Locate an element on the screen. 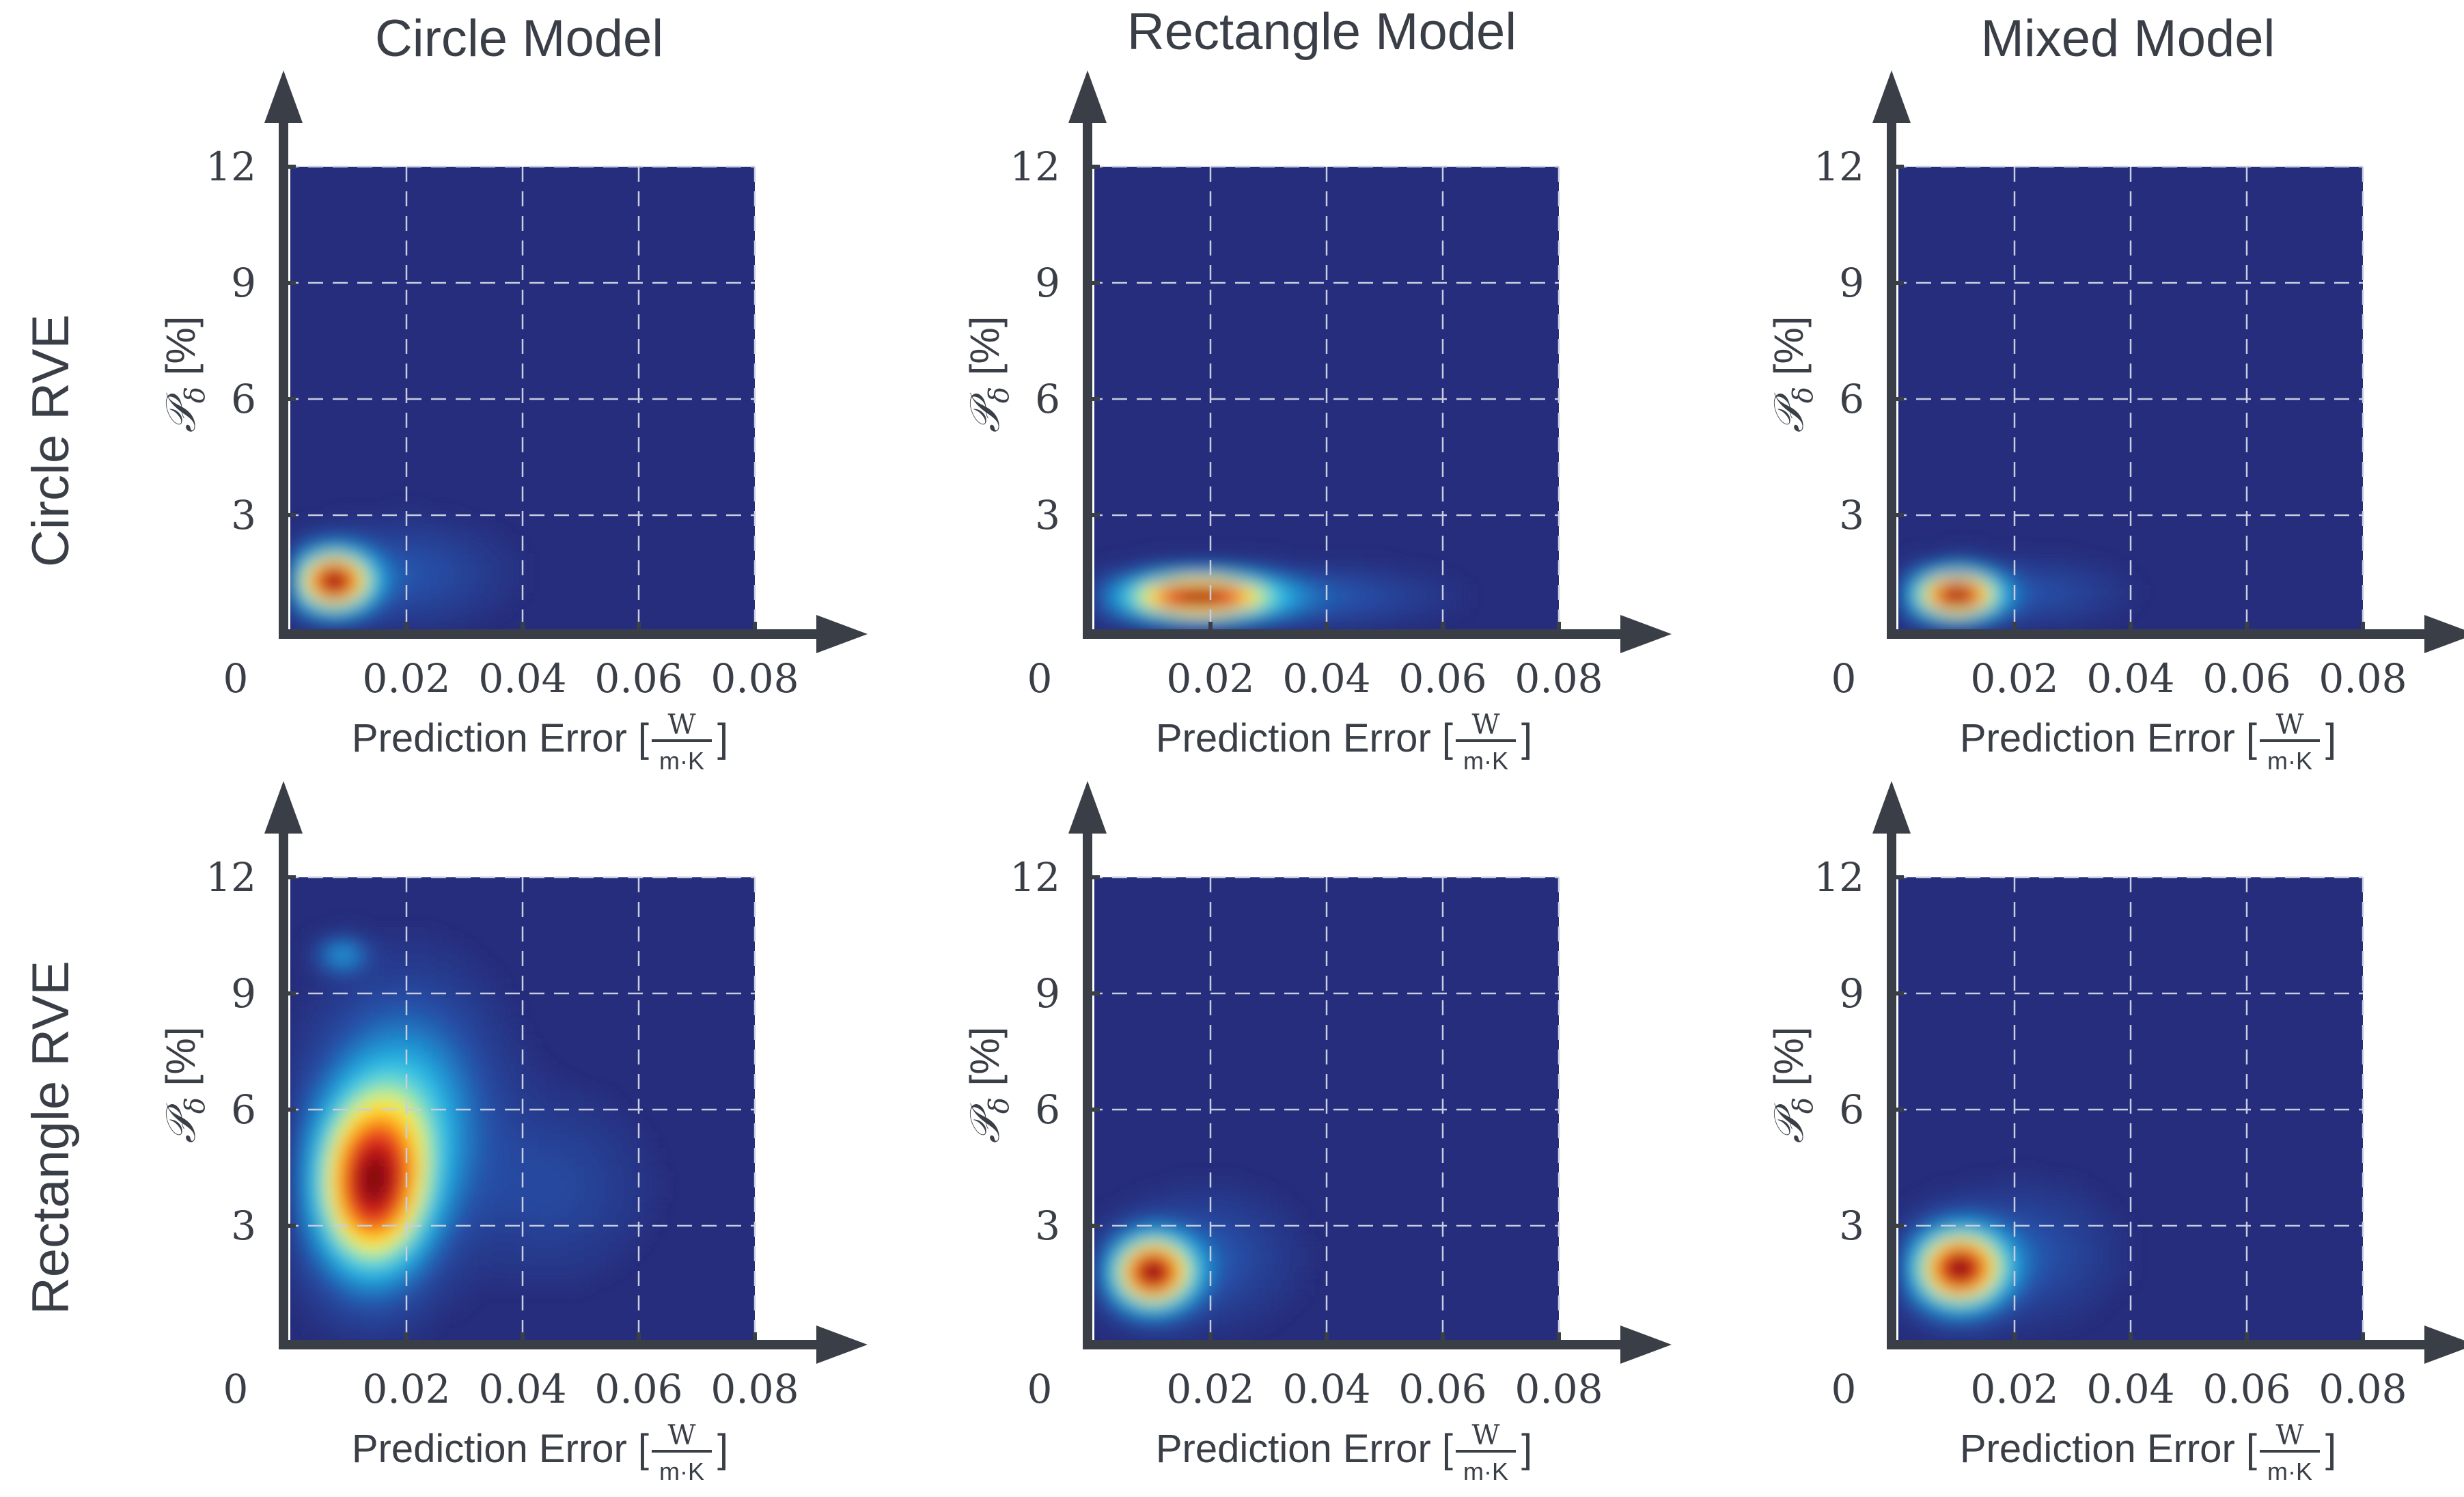  x-axis-label-bracket: ] is located at coordinates (2330, 1449).